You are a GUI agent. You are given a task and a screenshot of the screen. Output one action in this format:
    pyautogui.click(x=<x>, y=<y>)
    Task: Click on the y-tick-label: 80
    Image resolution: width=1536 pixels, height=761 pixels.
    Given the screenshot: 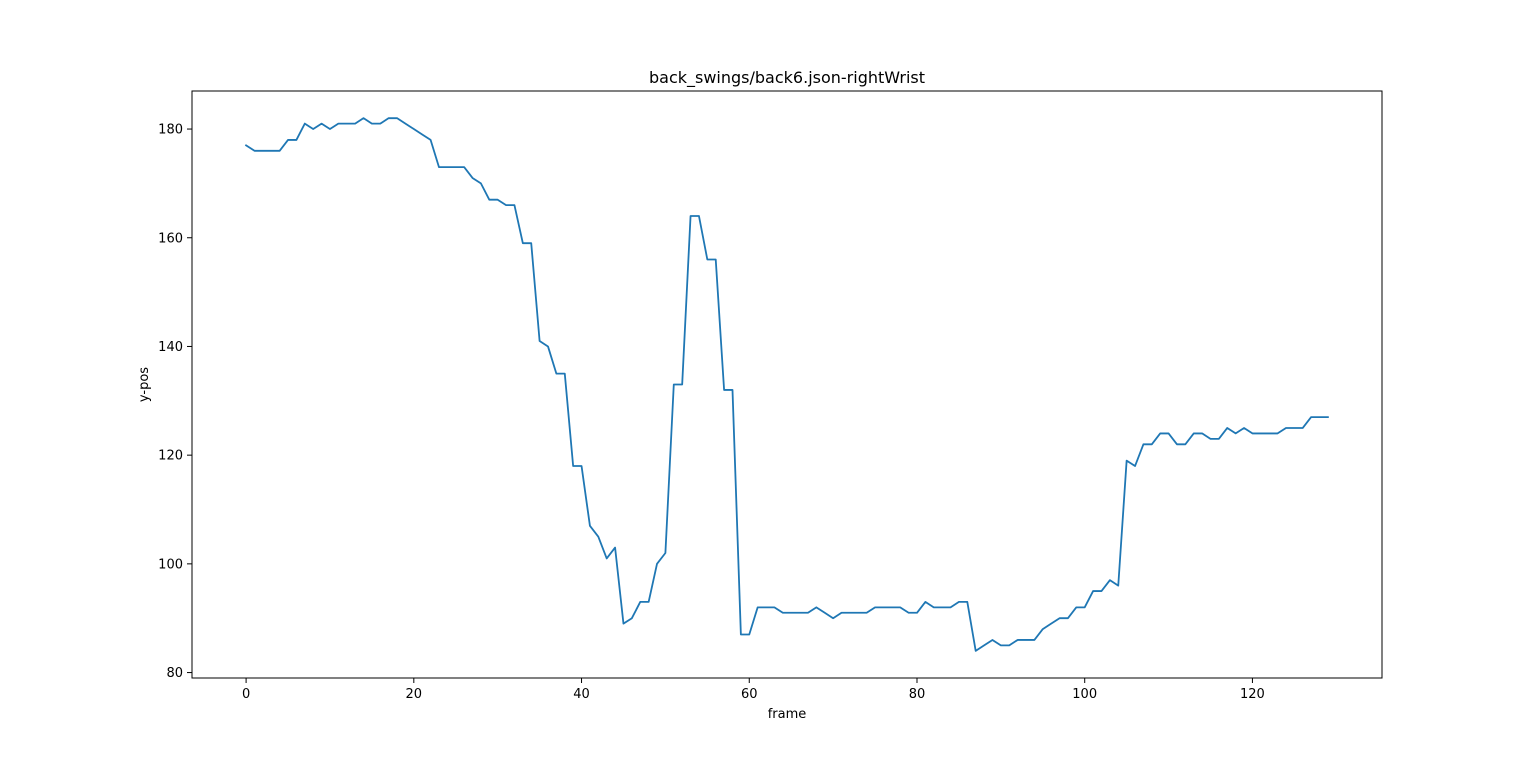 What is the action you would take?
    pyautogui.click(x=174, y=673)
    